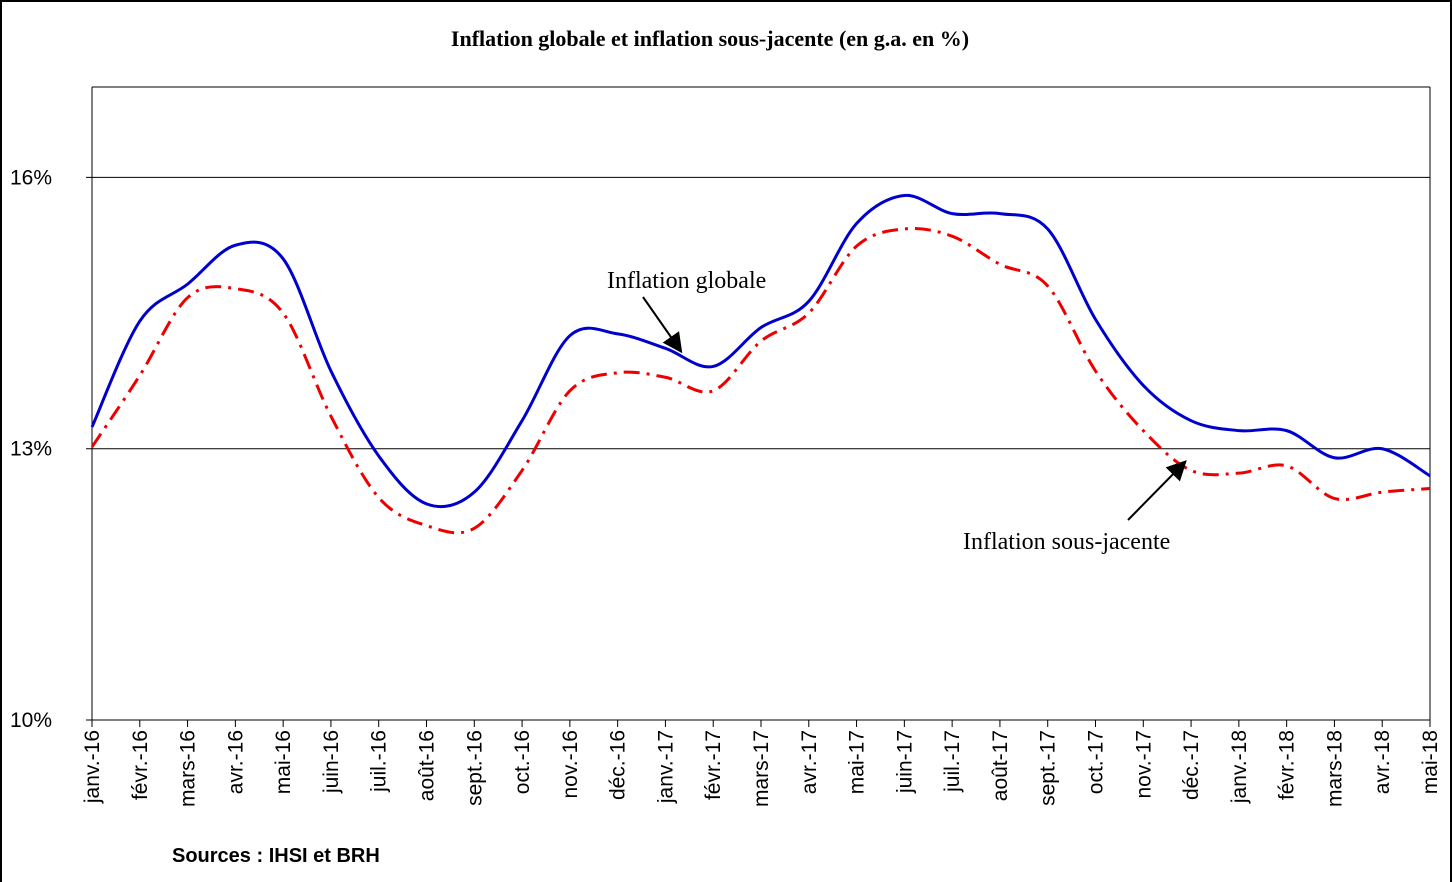  I want to click on x-tick-label: sept.-17, so click(1048, 768).